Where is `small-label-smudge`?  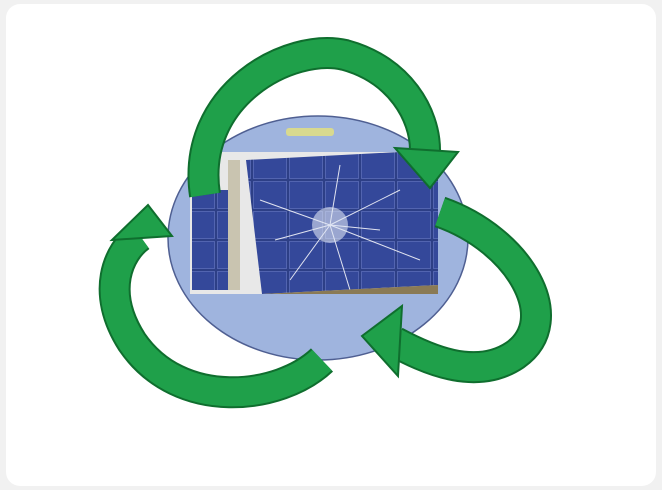
small-label-smudge is located at coordinates (310, 132).